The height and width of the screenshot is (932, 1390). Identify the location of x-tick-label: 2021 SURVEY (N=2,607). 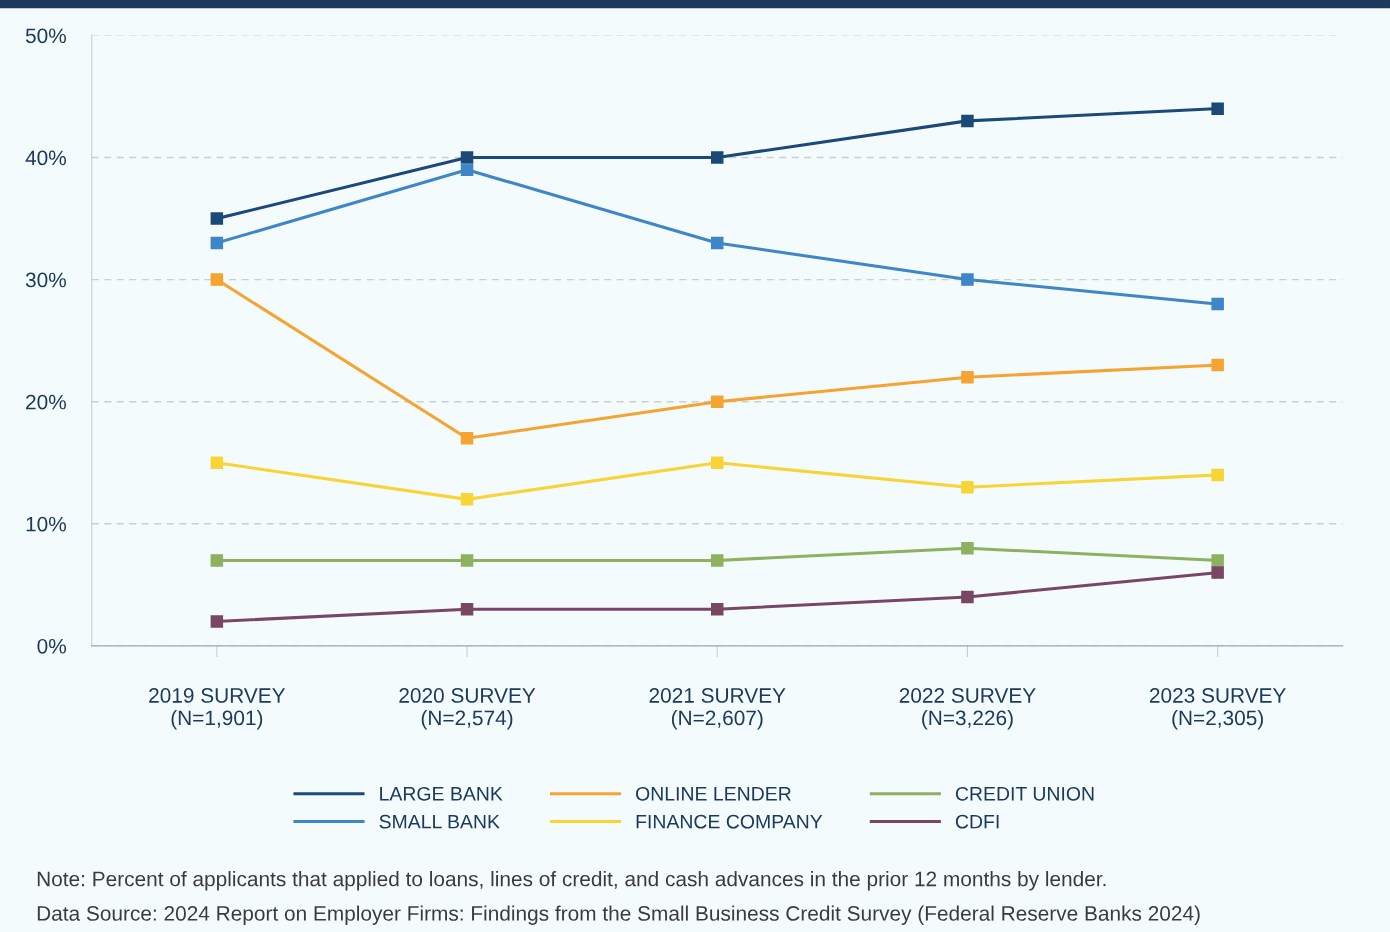
(717, 709).